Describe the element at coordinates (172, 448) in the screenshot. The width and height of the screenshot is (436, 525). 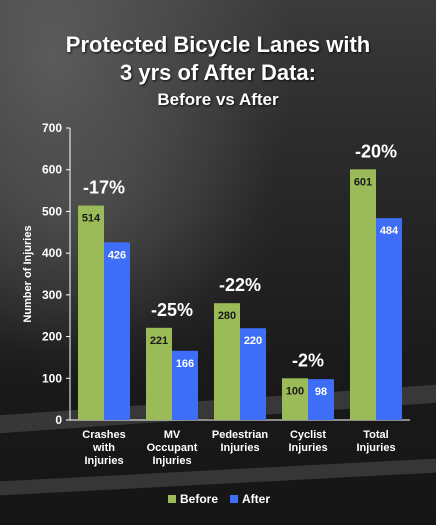
I see `x-category-label: Occupant` at that location.